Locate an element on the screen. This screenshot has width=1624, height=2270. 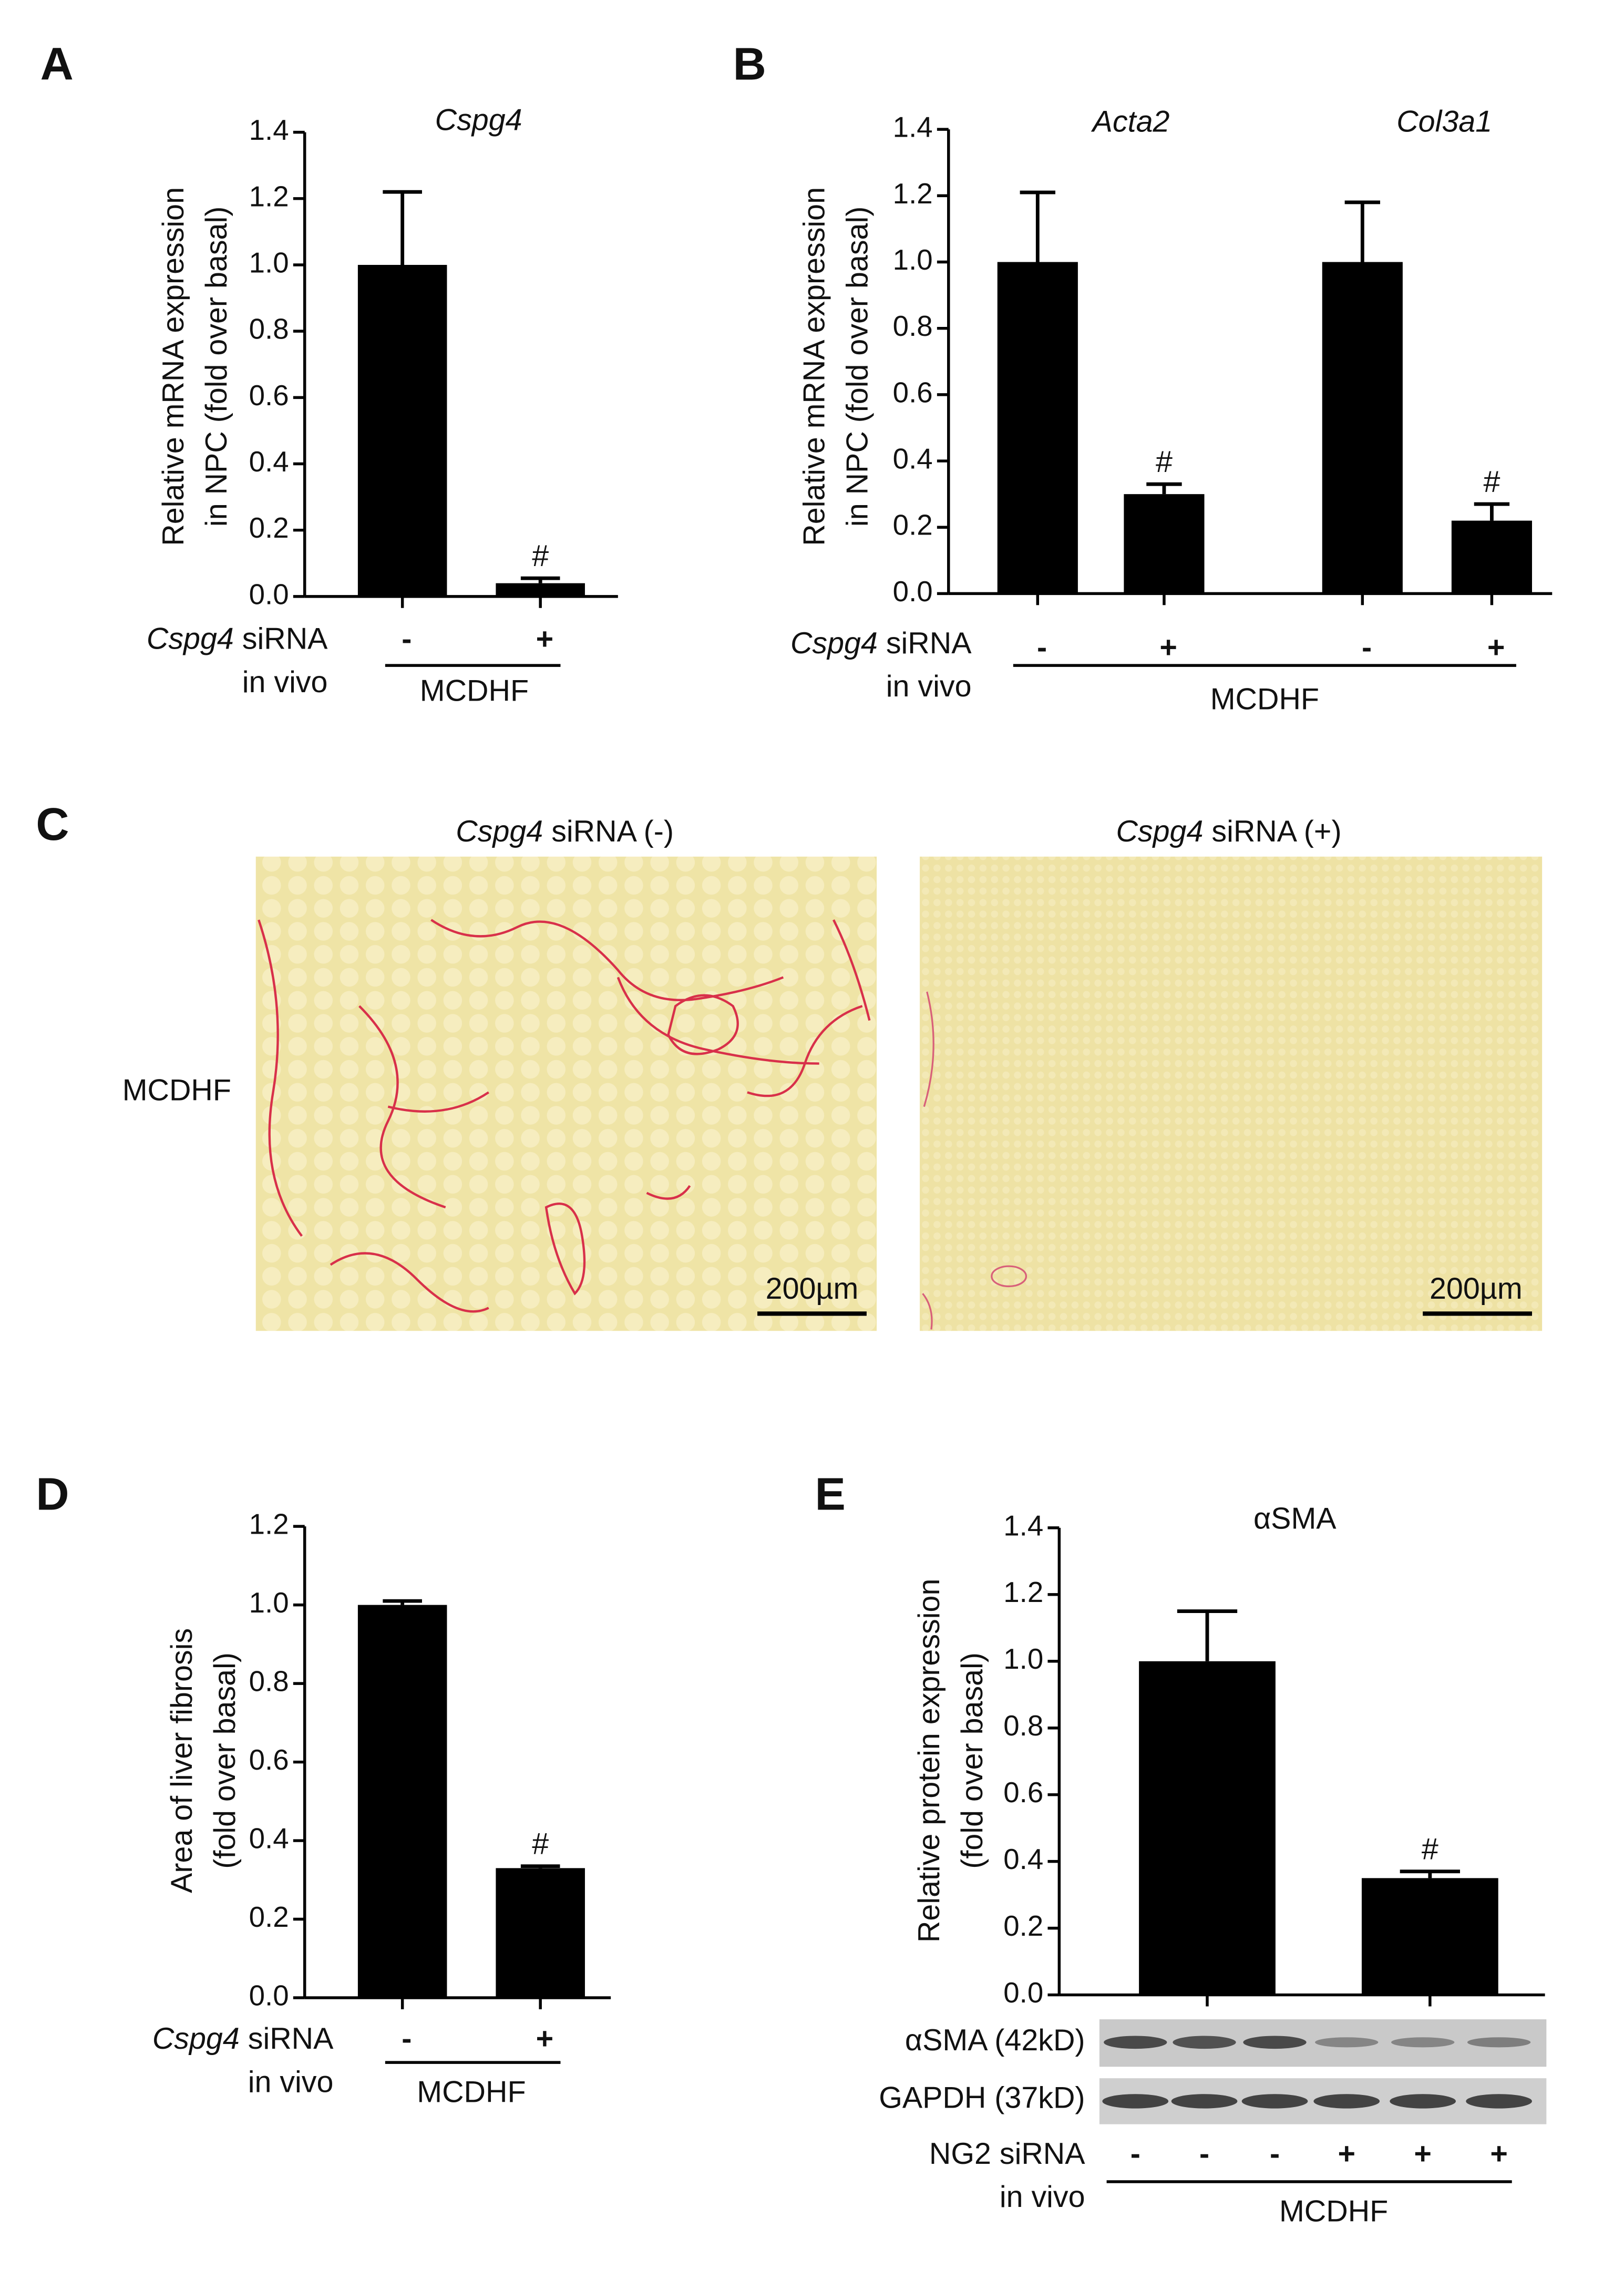
blot-label: αSMA (42kD) is located at coordinates (995, 2041).